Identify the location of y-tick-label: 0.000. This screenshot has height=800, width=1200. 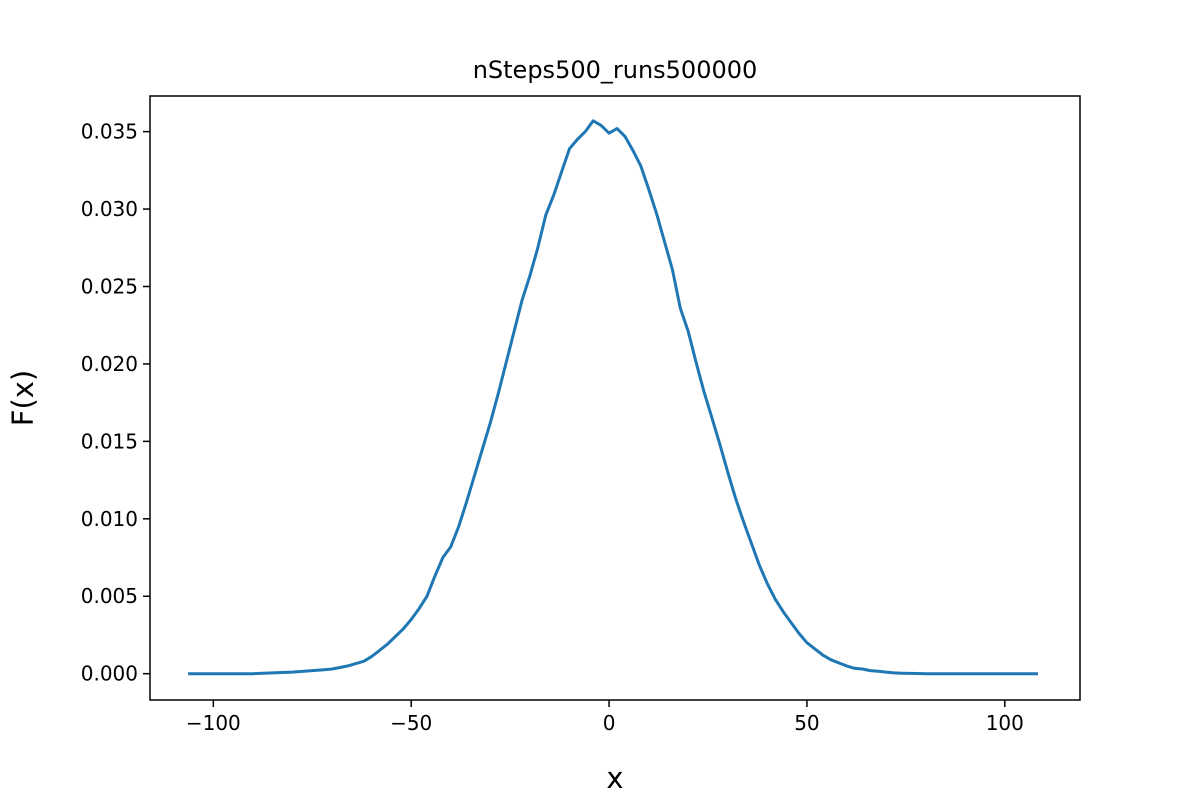
(109, 674).